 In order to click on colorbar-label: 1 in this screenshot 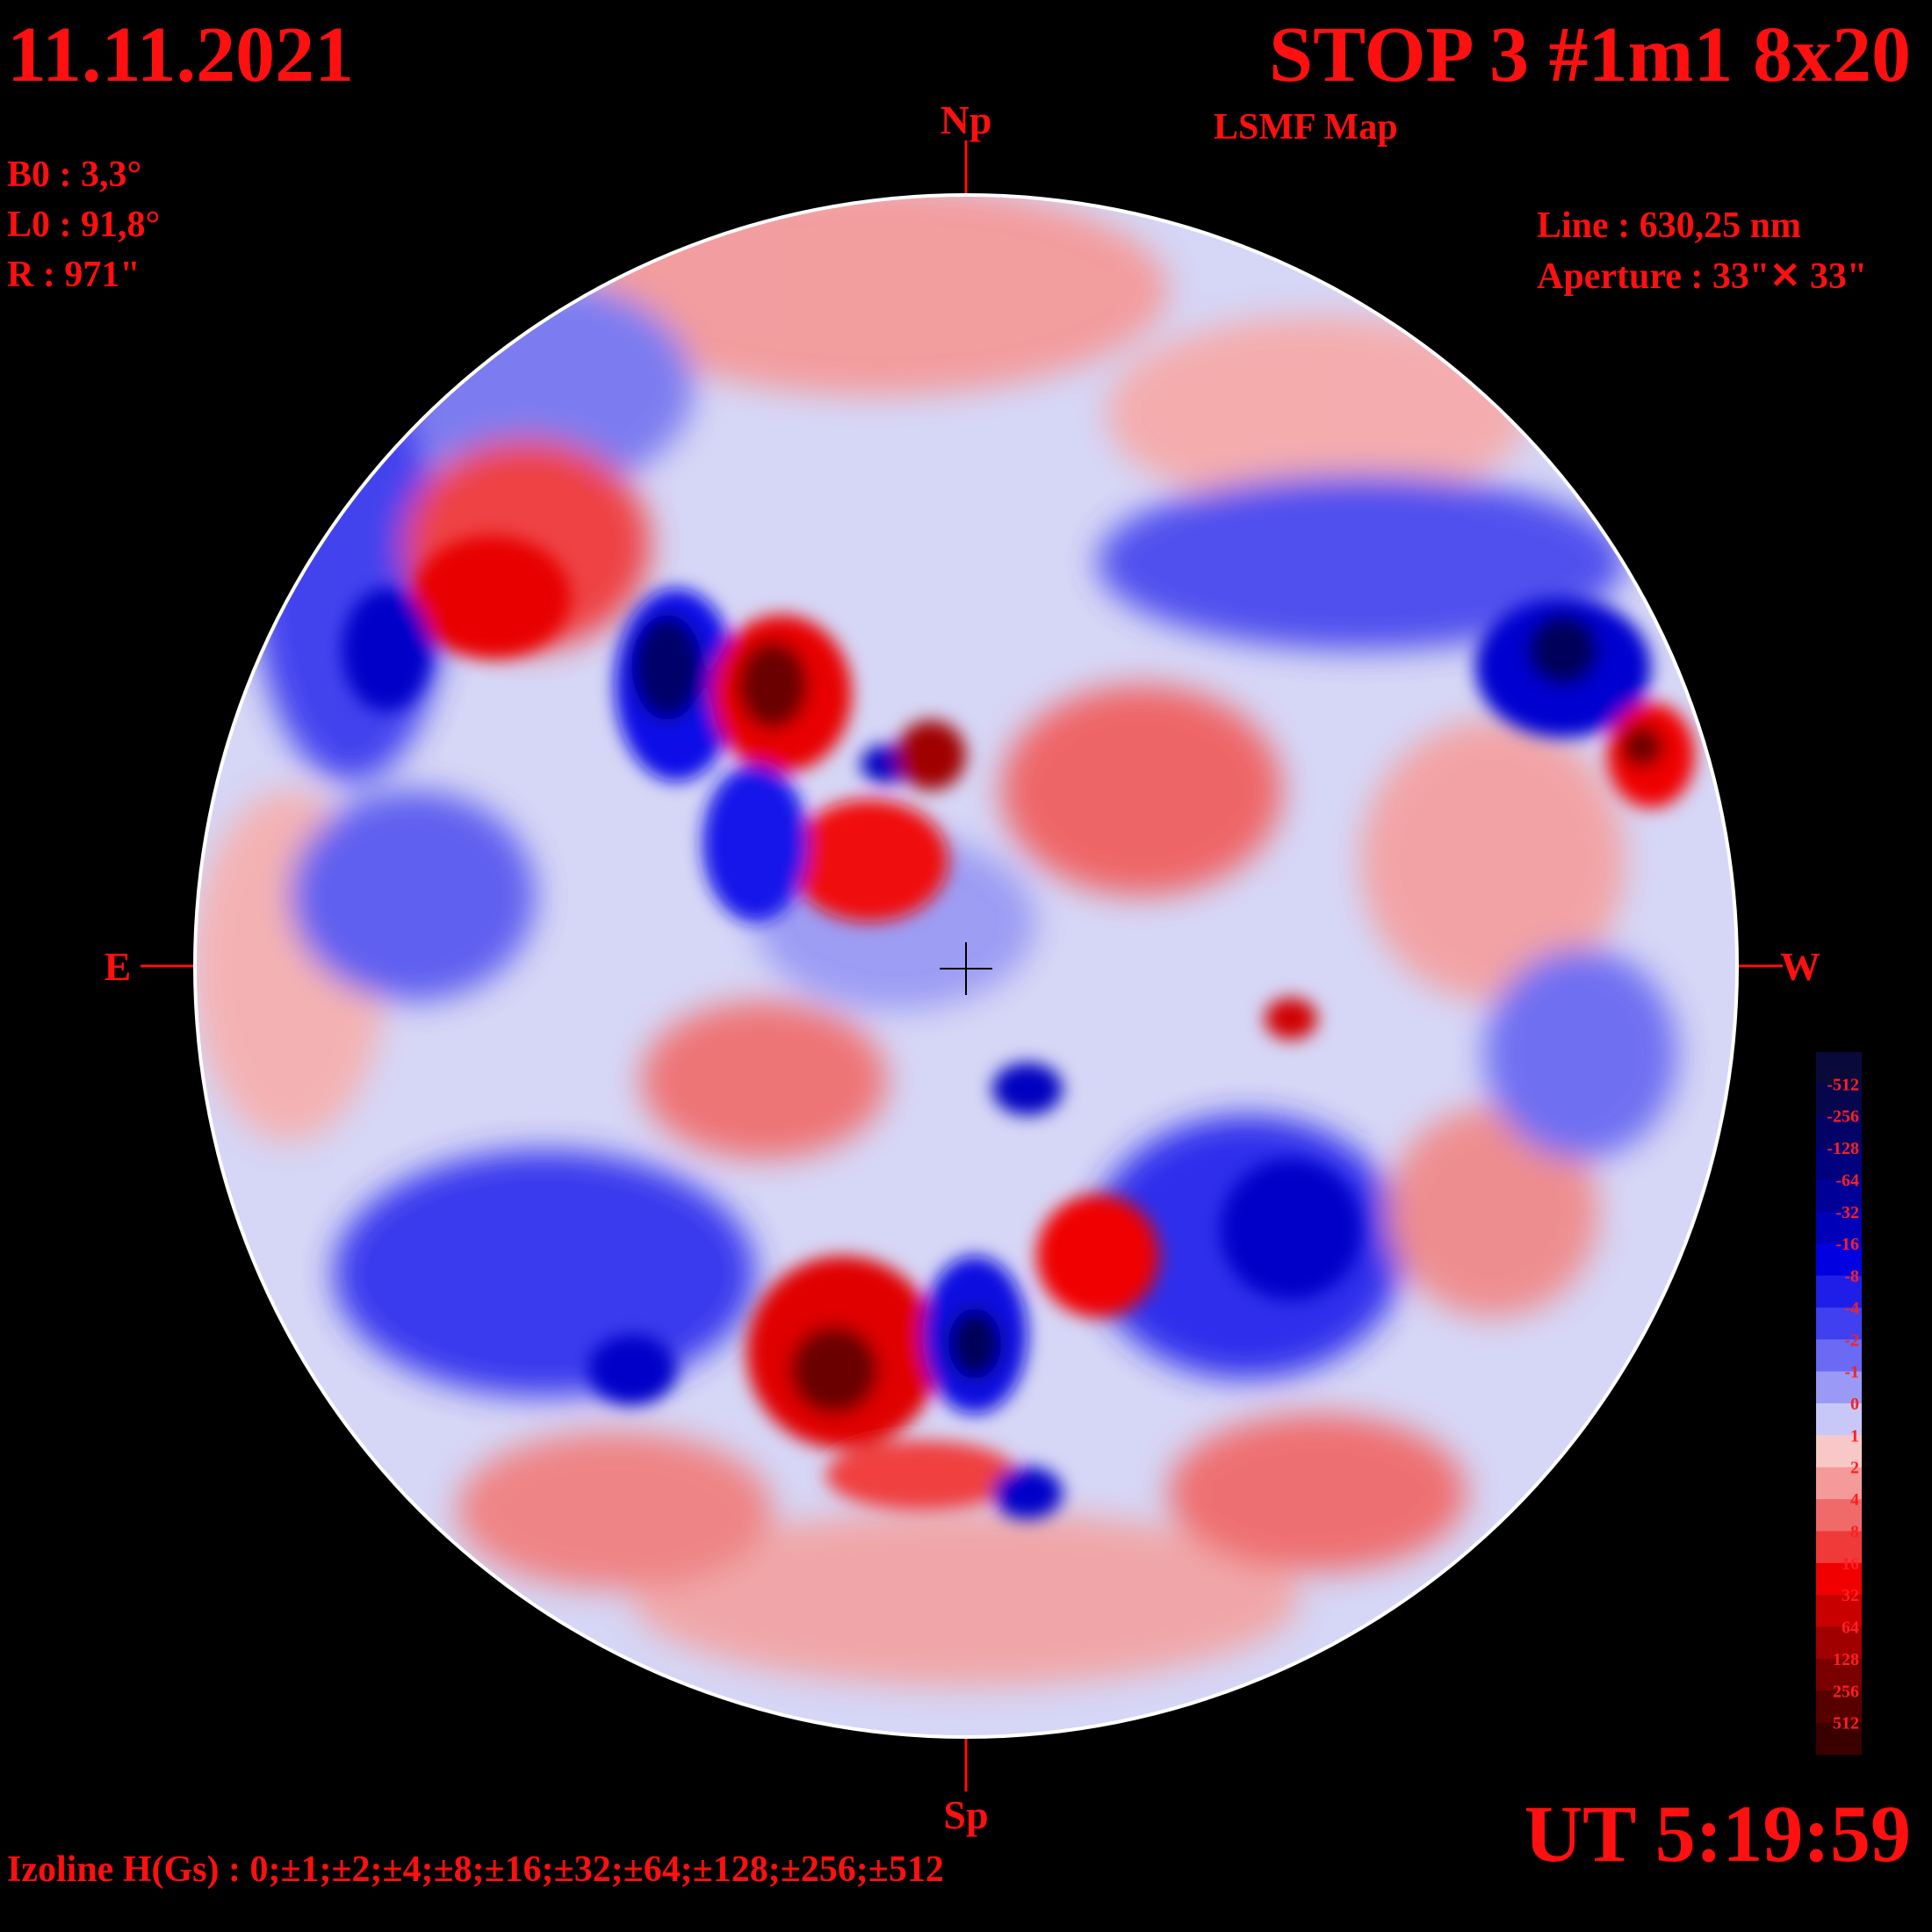, I will do `click(1855, 1436)`.